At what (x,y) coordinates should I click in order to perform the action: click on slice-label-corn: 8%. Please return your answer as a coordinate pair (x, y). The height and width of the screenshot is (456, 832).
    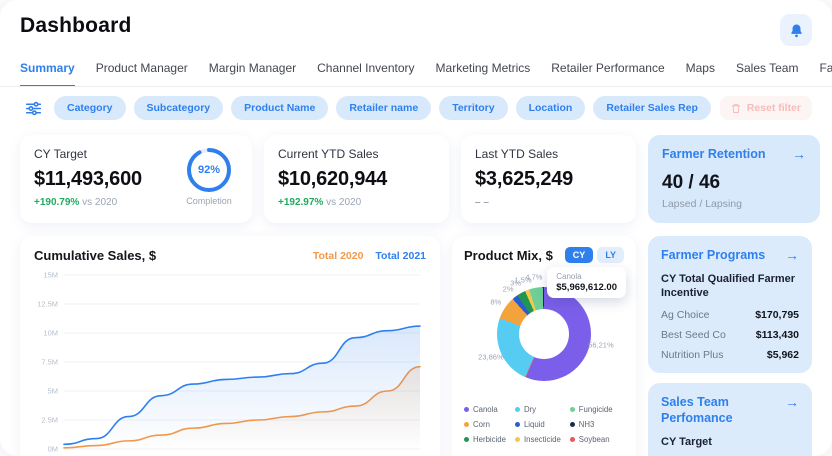
    Looking at the image, I should click on (496, 302).